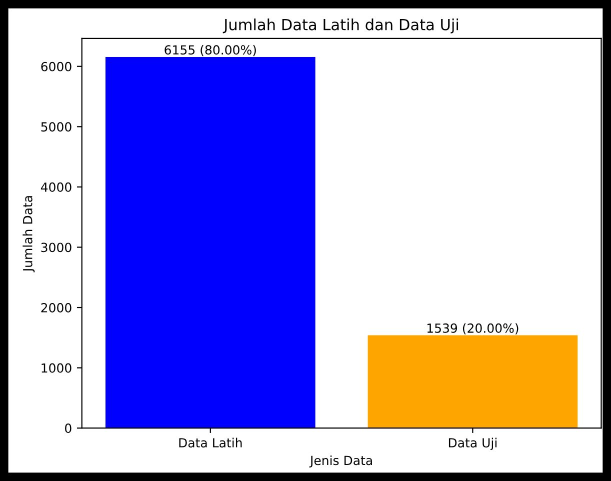 This screenshot has width=611, height=481. Describe the element at coordinates (472, 328) in the screenshot. I see `data-label: 1539 (20.00%)` at that location.